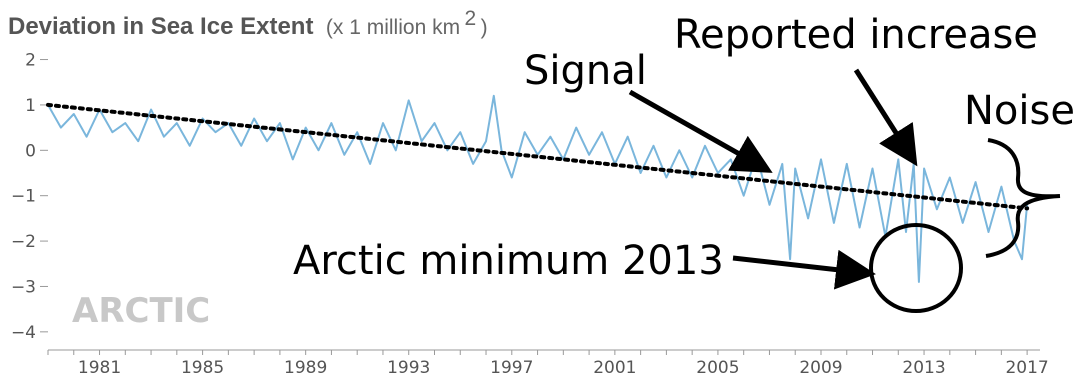 The height and width of the screenshot is (379, 1075). I want to click on y-axis: 2 1 0 −1 −2 −3 −4, so click(29, 197).